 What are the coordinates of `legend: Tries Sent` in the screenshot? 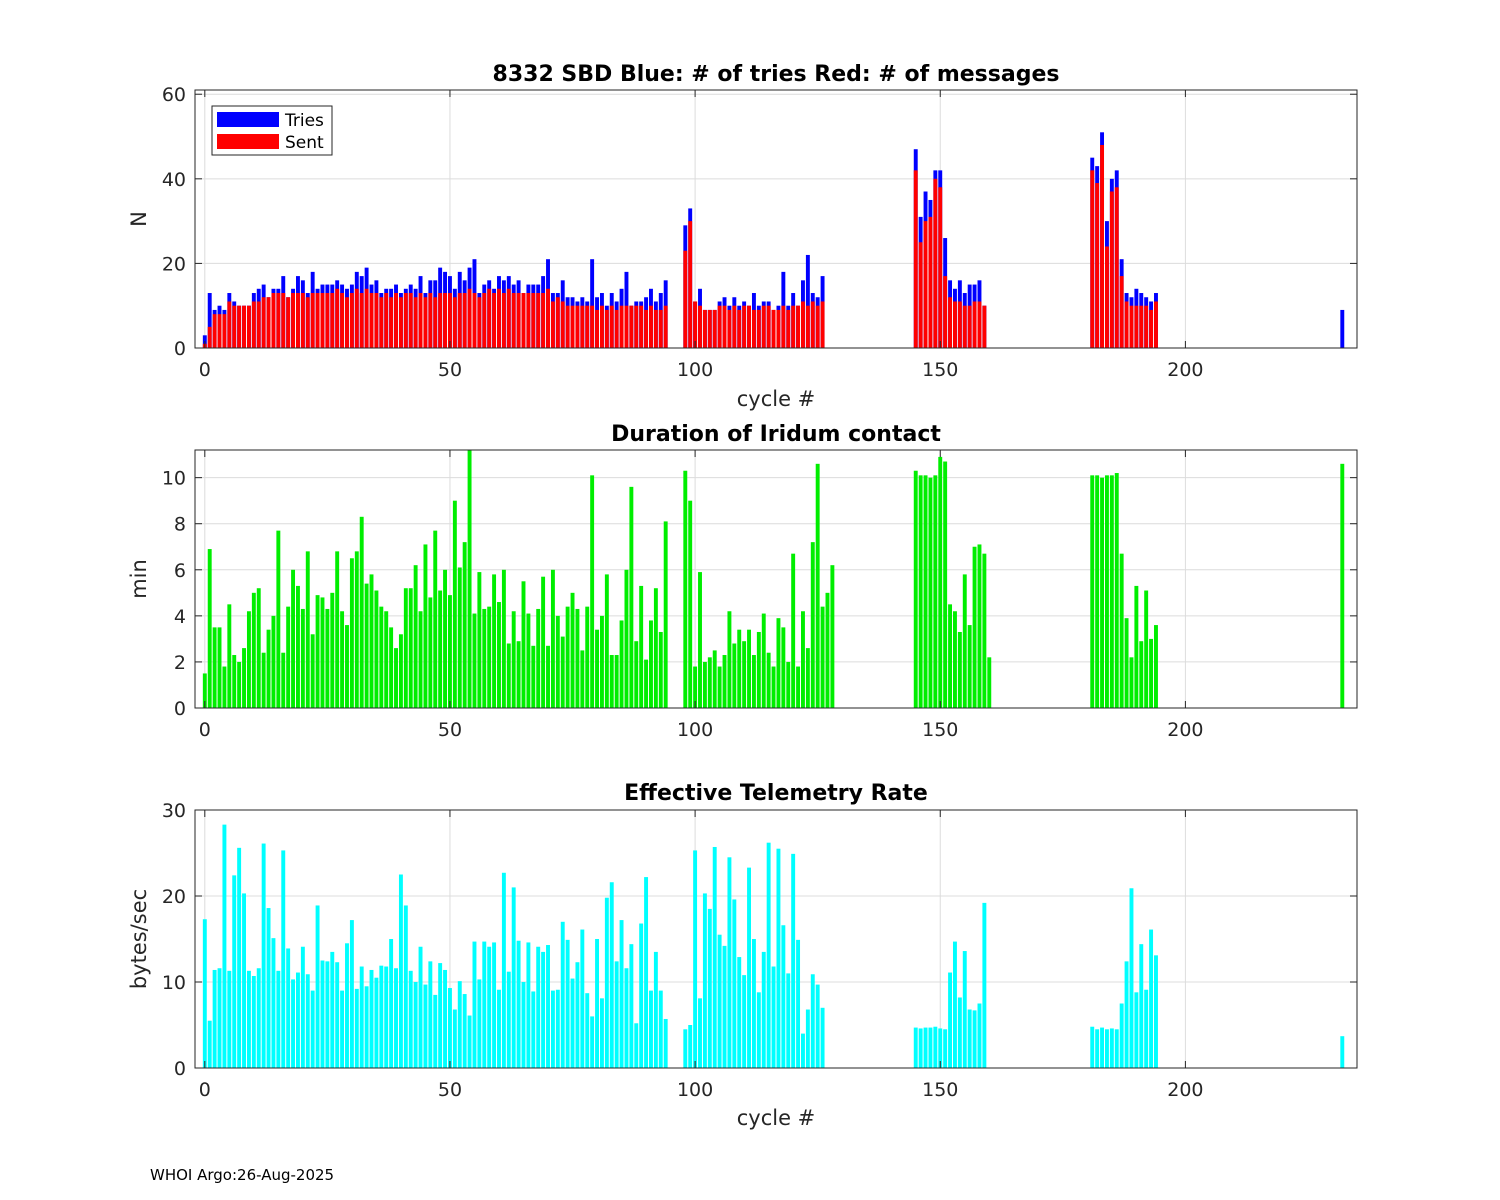 It's located at (272, 130).